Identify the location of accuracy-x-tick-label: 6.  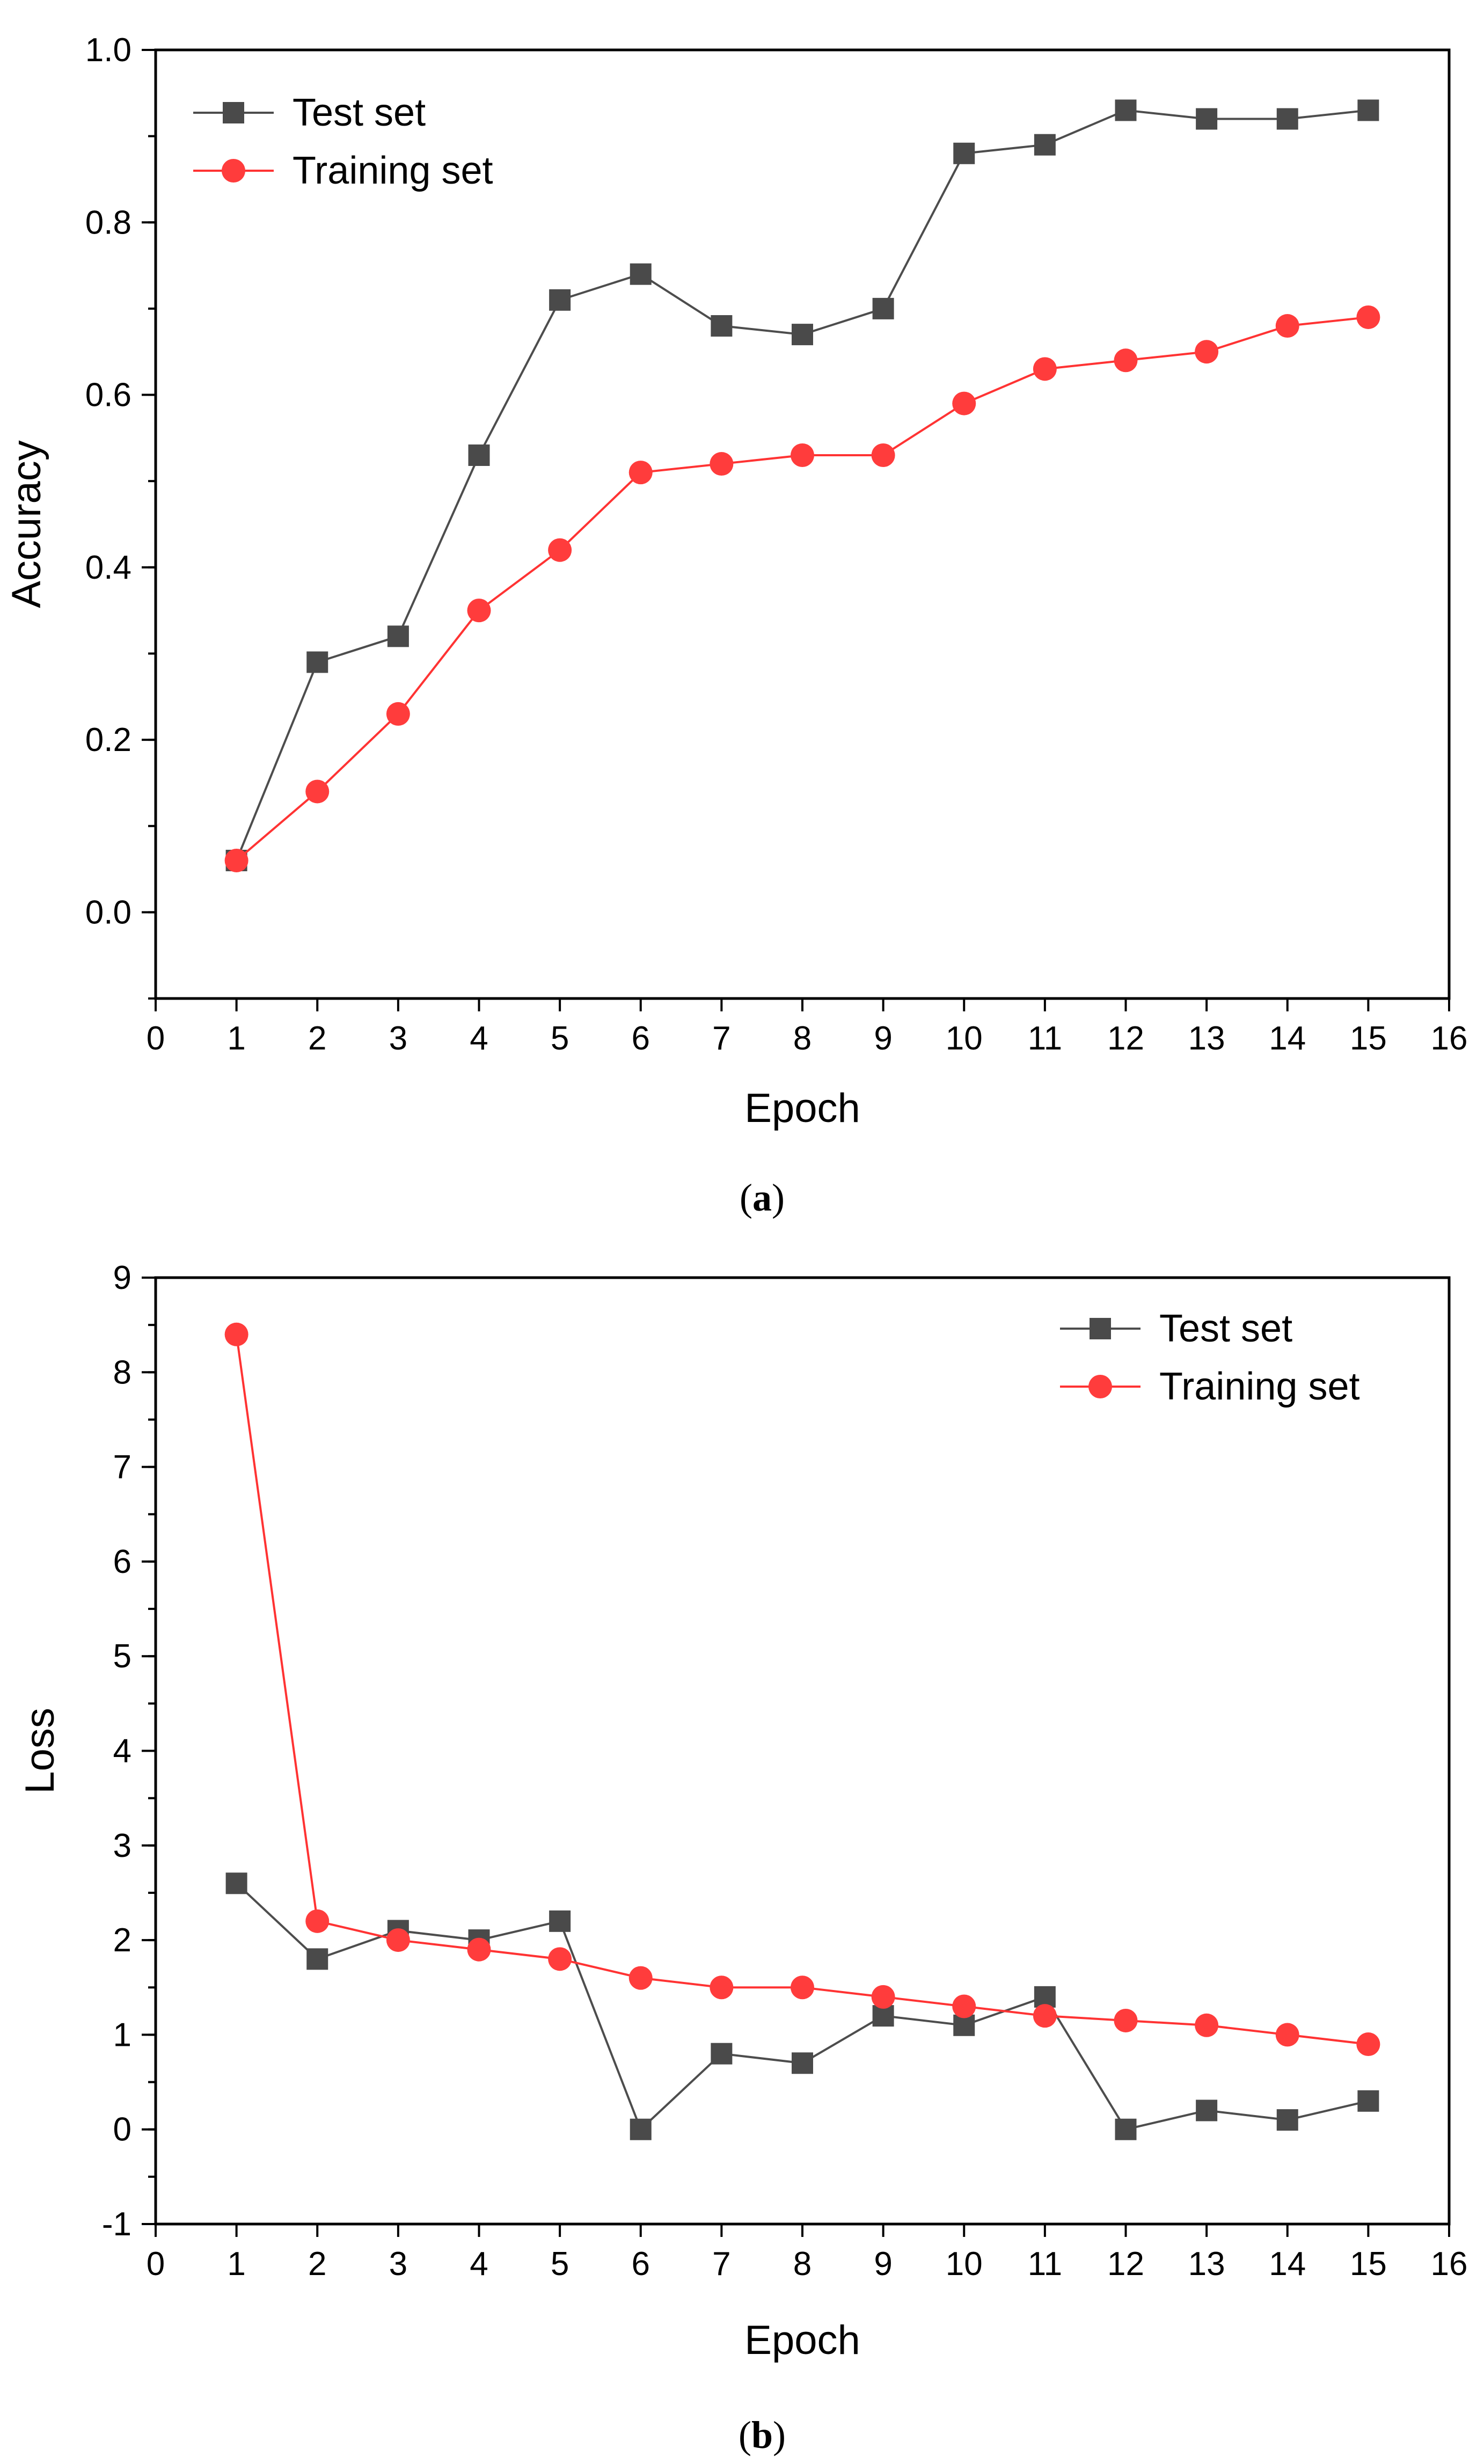
(641, 1038).